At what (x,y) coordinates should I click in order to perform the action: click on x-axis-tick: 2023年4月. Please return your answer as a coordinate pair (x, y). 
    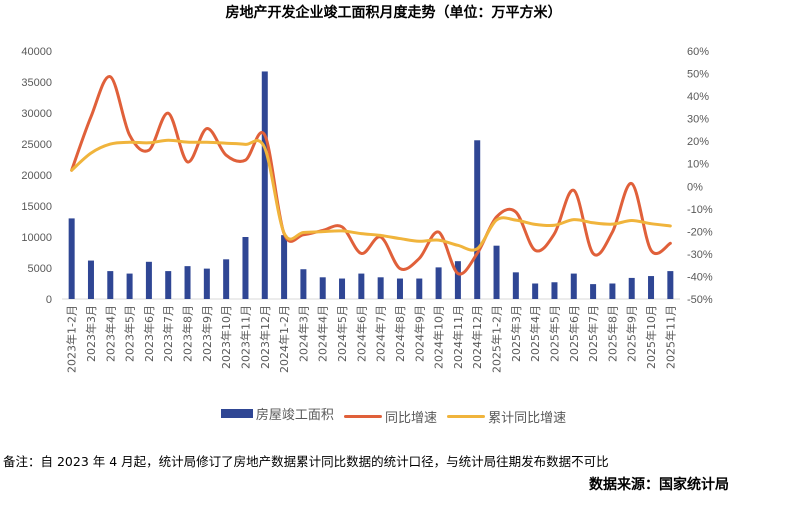
    Looking at the image, I should click on (110, 333).